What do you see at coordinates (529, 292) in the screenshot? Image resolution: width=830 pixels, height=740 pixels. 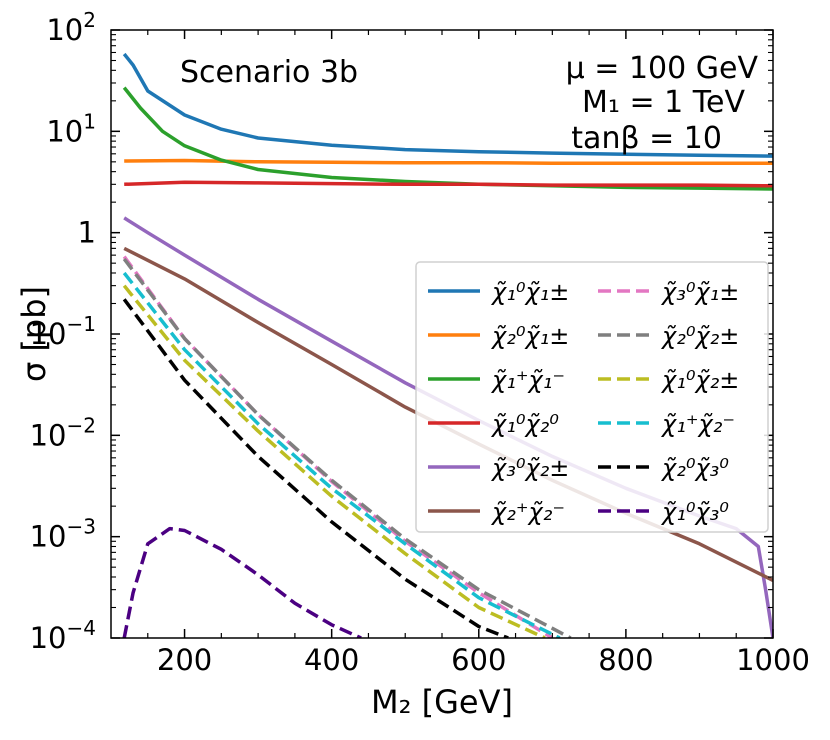 I see `legend-label-1: χ̃₁⁰χ̃₁±` at bounding box center [529, 292].